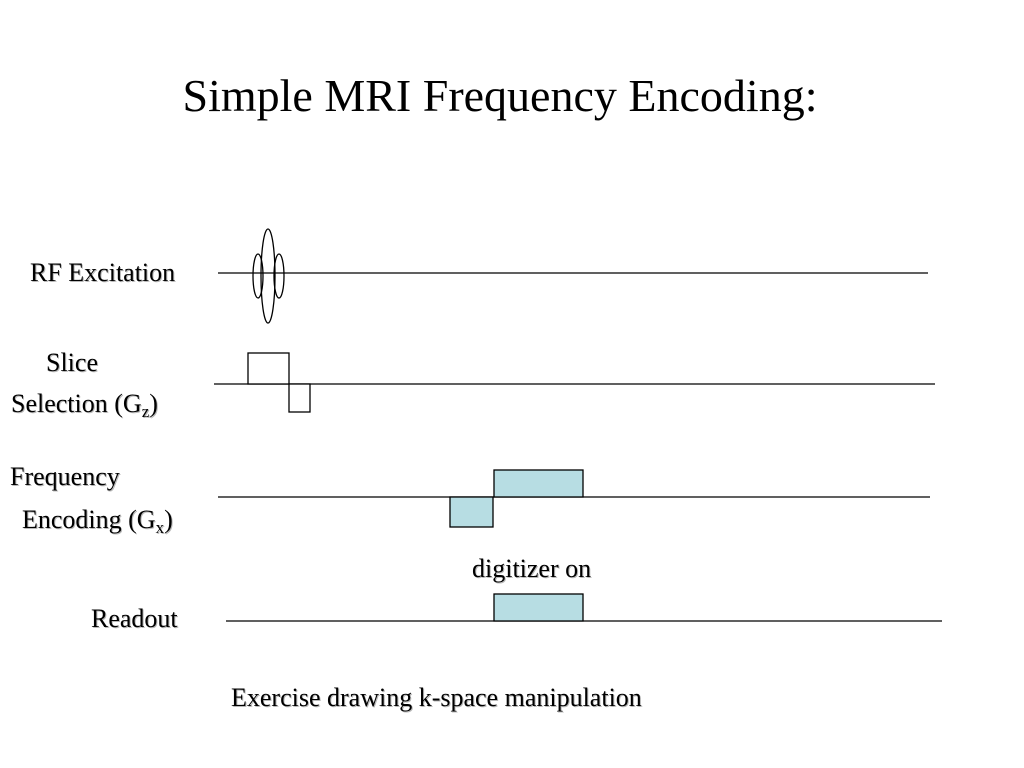 The height and width of the screenshot is (768, 1024). I want to click on rf-excitation-label: RF Excitation, so click(103, 272).